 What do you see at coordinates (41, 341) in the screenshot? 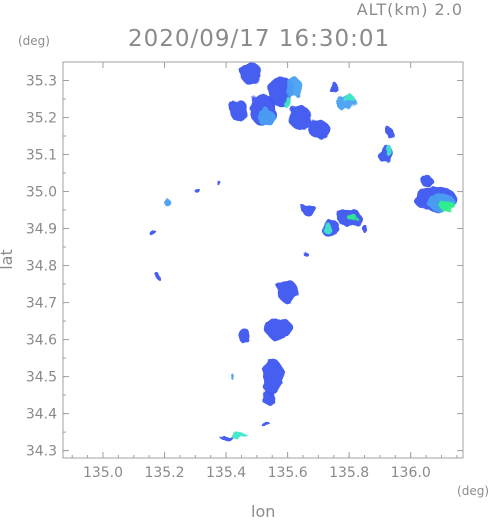
I see `y-tick-label: 34.6` at bounding box center [41, 341].